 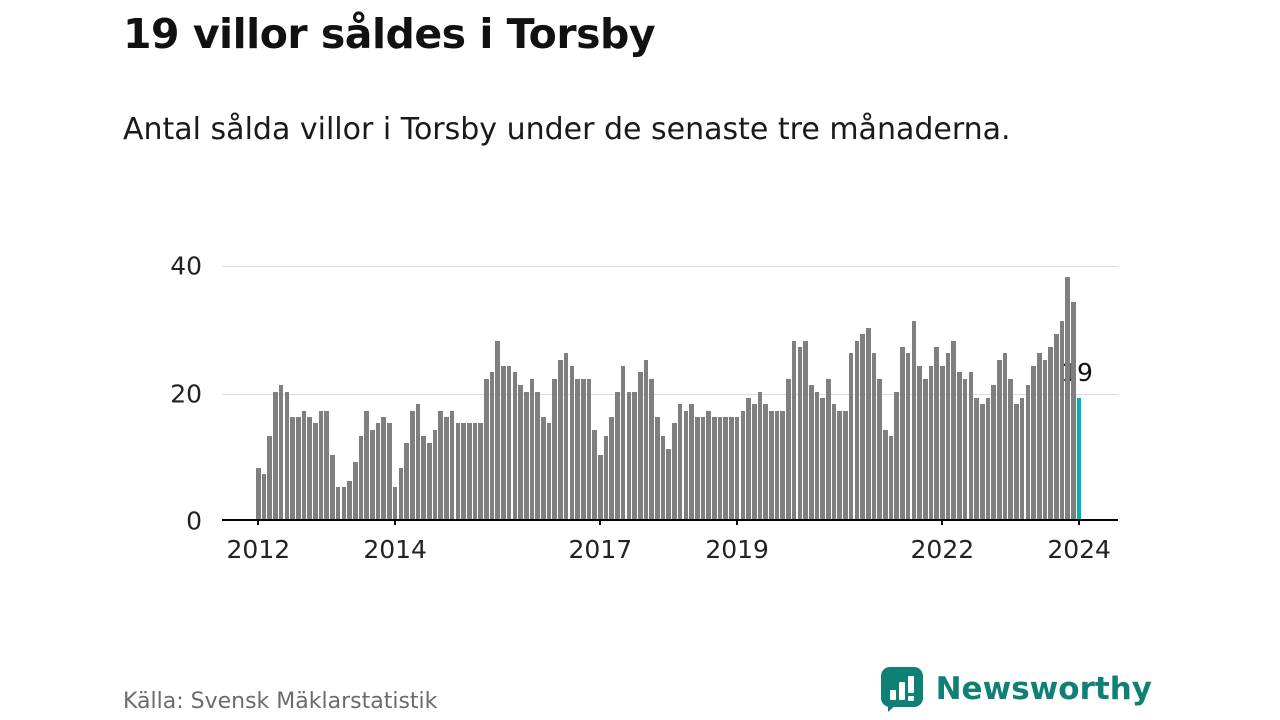 I want to click on y-tick-label: 40, so click(x=186, y=266).